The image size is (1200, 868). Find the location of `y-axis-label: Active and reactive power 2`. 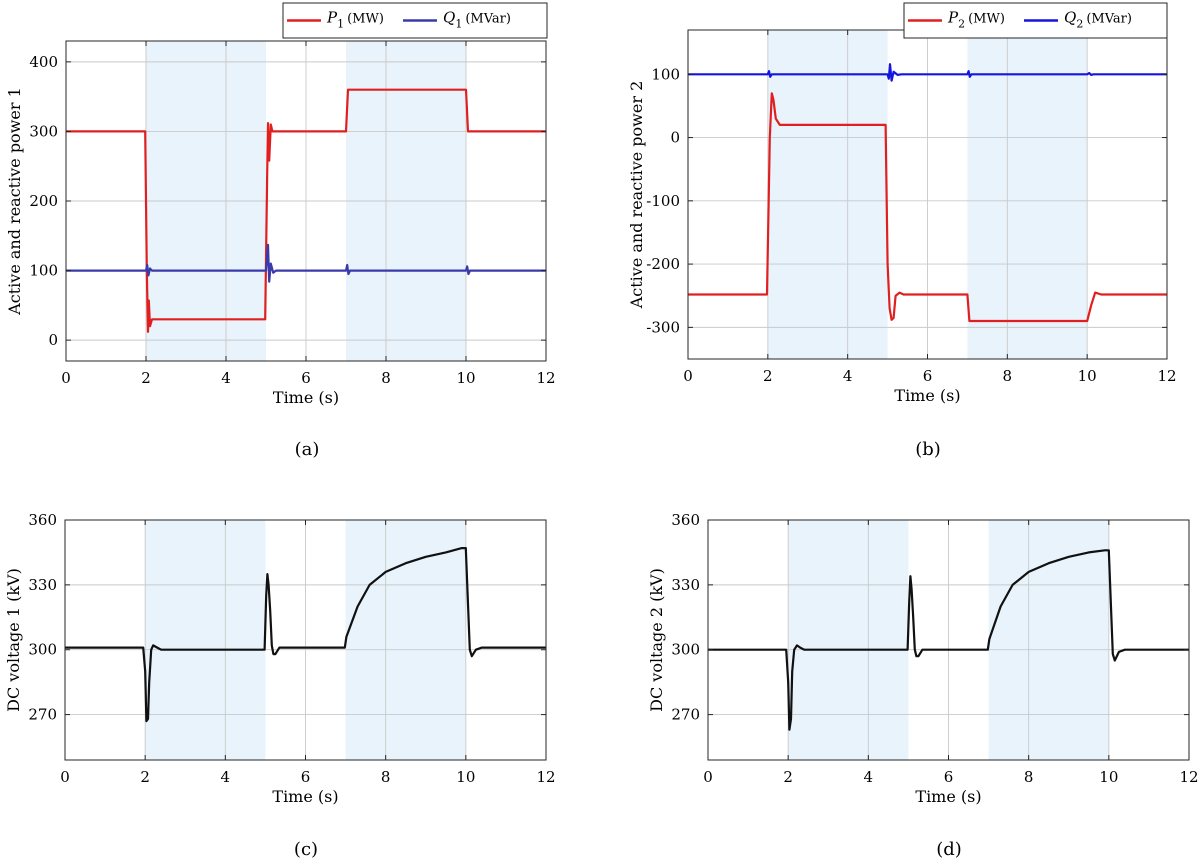

y-axis-label: Active and reactive power 2 is located at coordinates (636, 195).